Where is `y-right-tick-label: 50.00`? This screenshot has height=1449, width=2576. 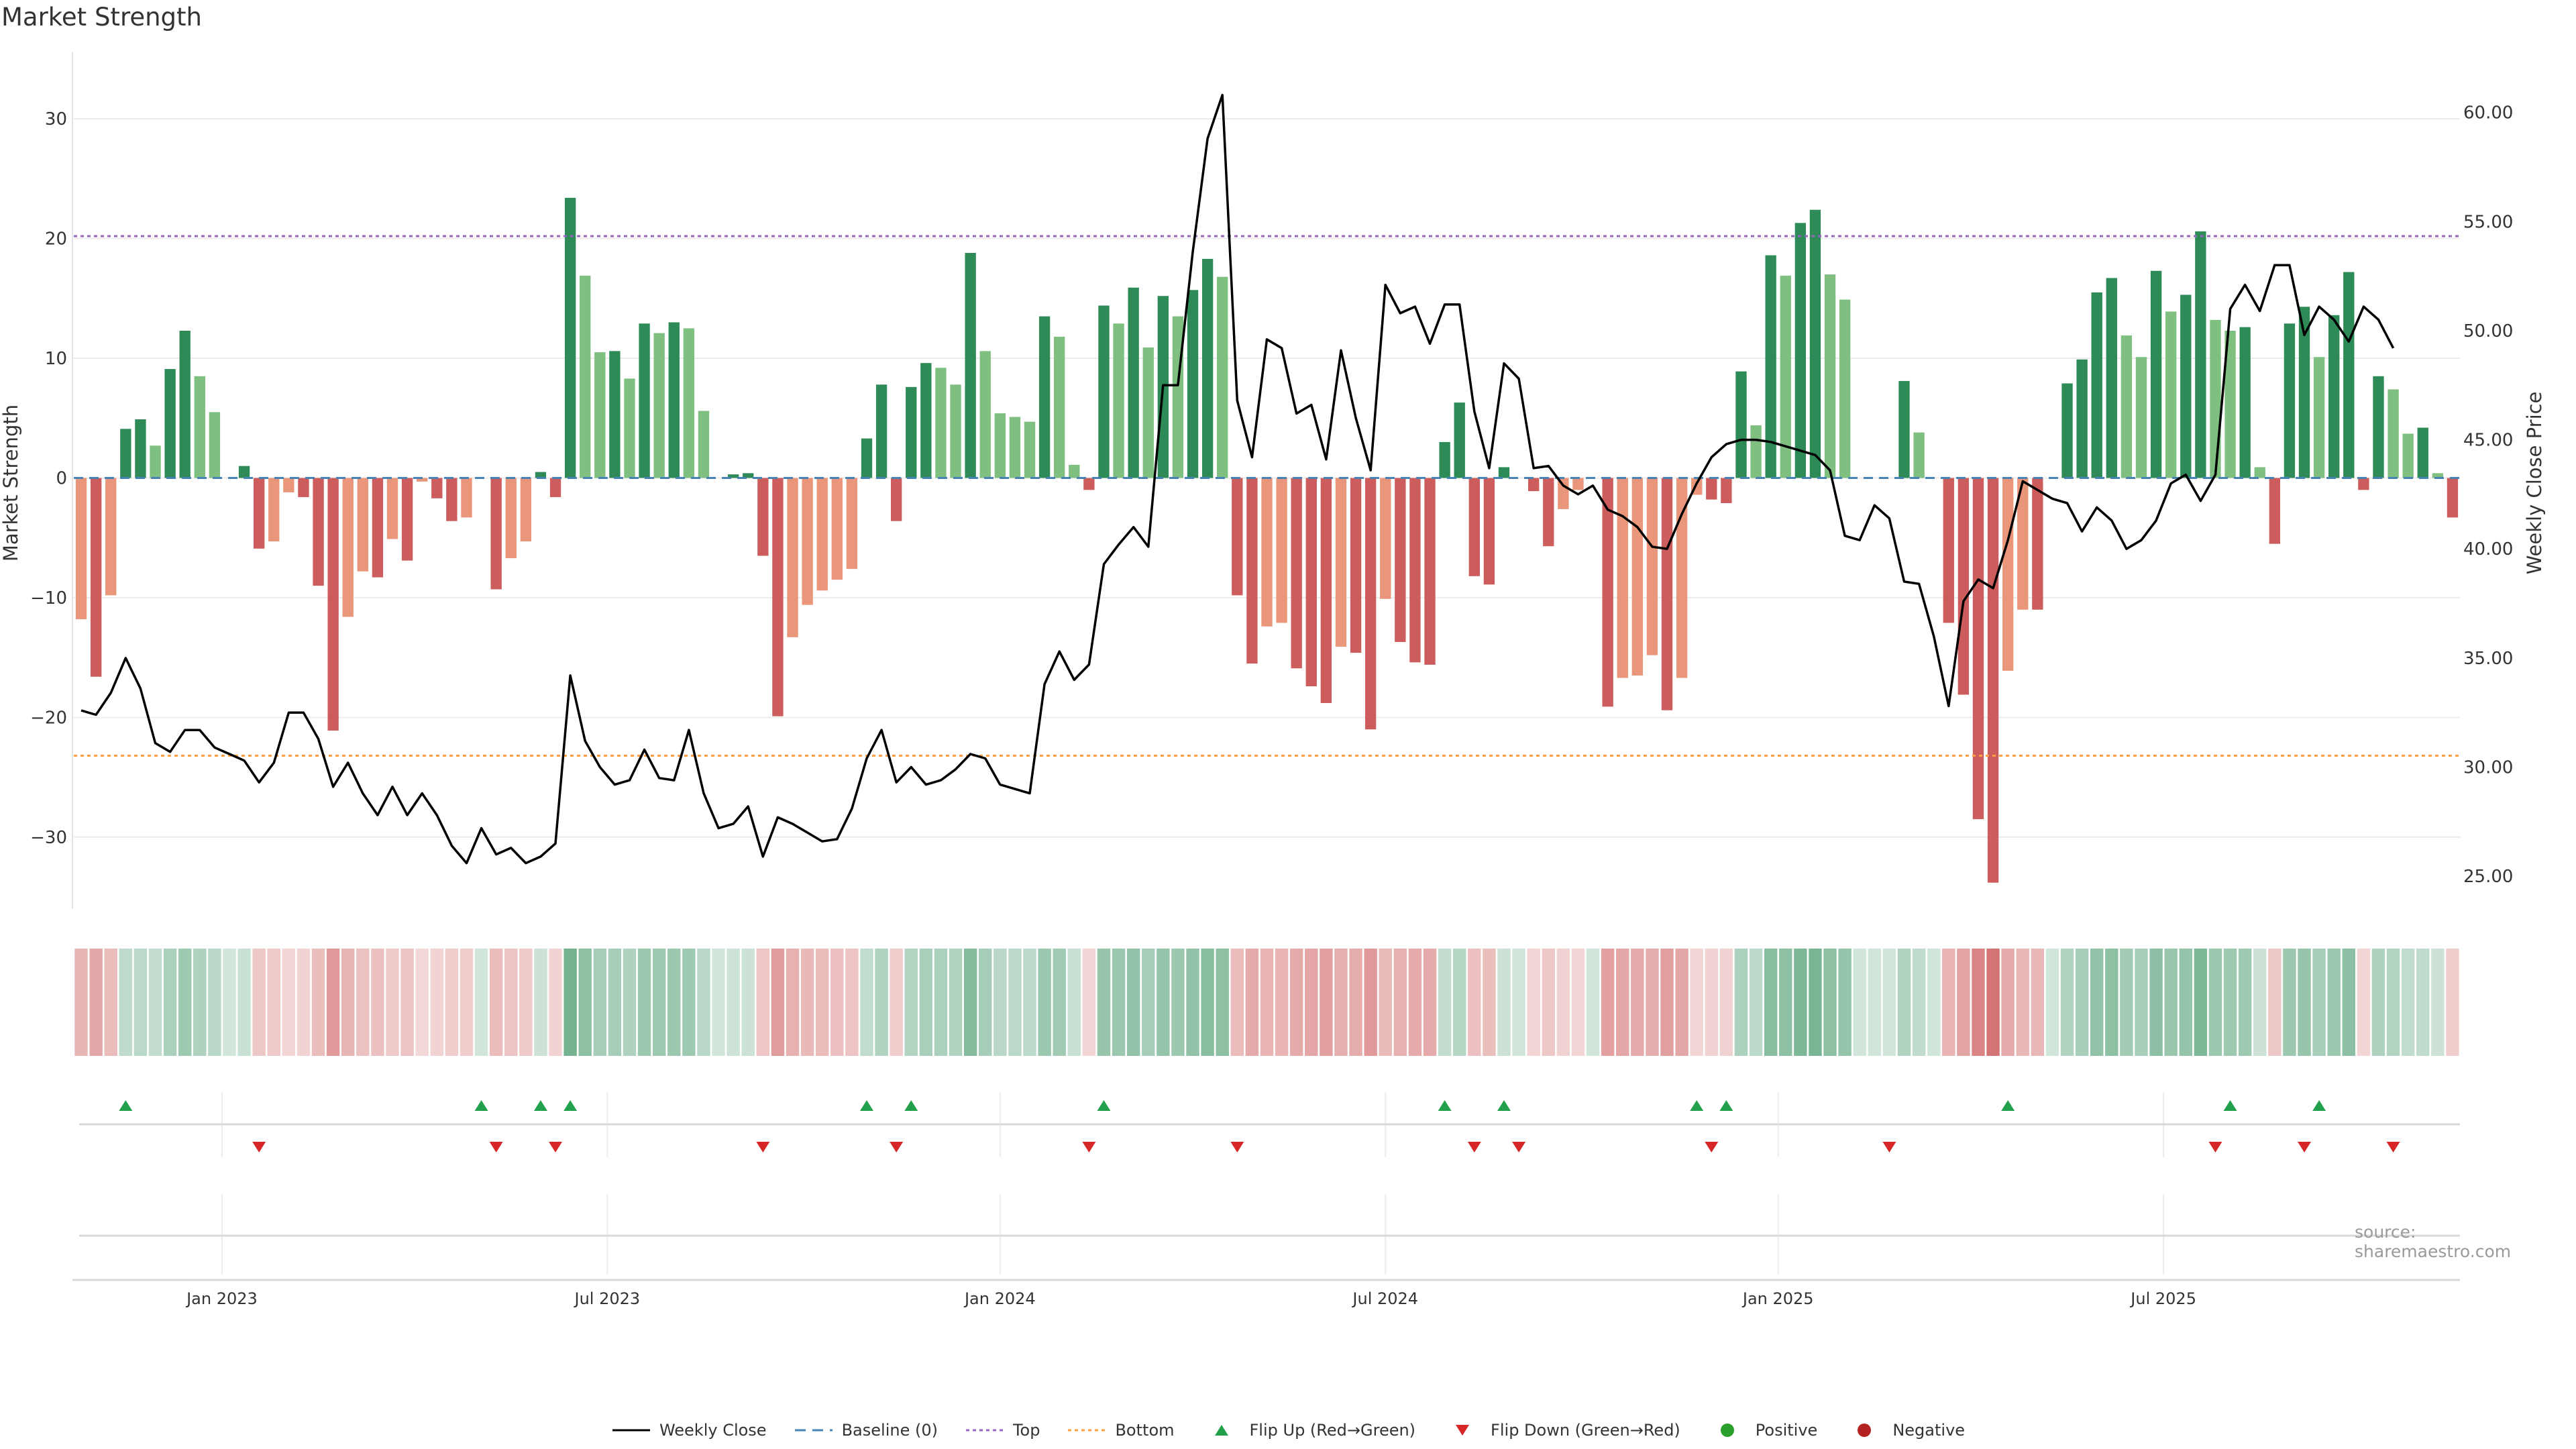
y-right-tick-label: 50.00 is located at coordinates (2488, 331).